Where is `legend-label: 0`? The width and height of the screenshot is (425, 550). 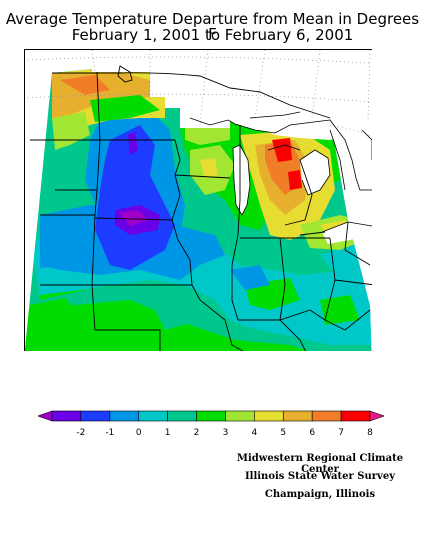 legend-label: 0 is located at coordinates (139, 433).